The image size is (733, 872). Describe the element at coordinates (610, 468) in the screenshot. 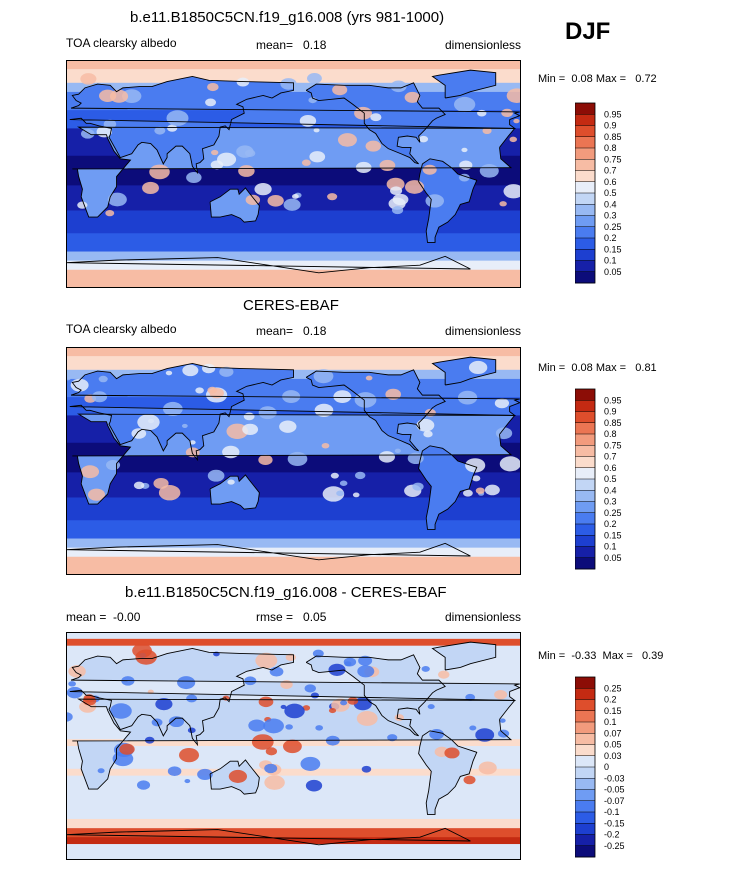

I see `panel2-colorbar-label: 0.6` at that location.